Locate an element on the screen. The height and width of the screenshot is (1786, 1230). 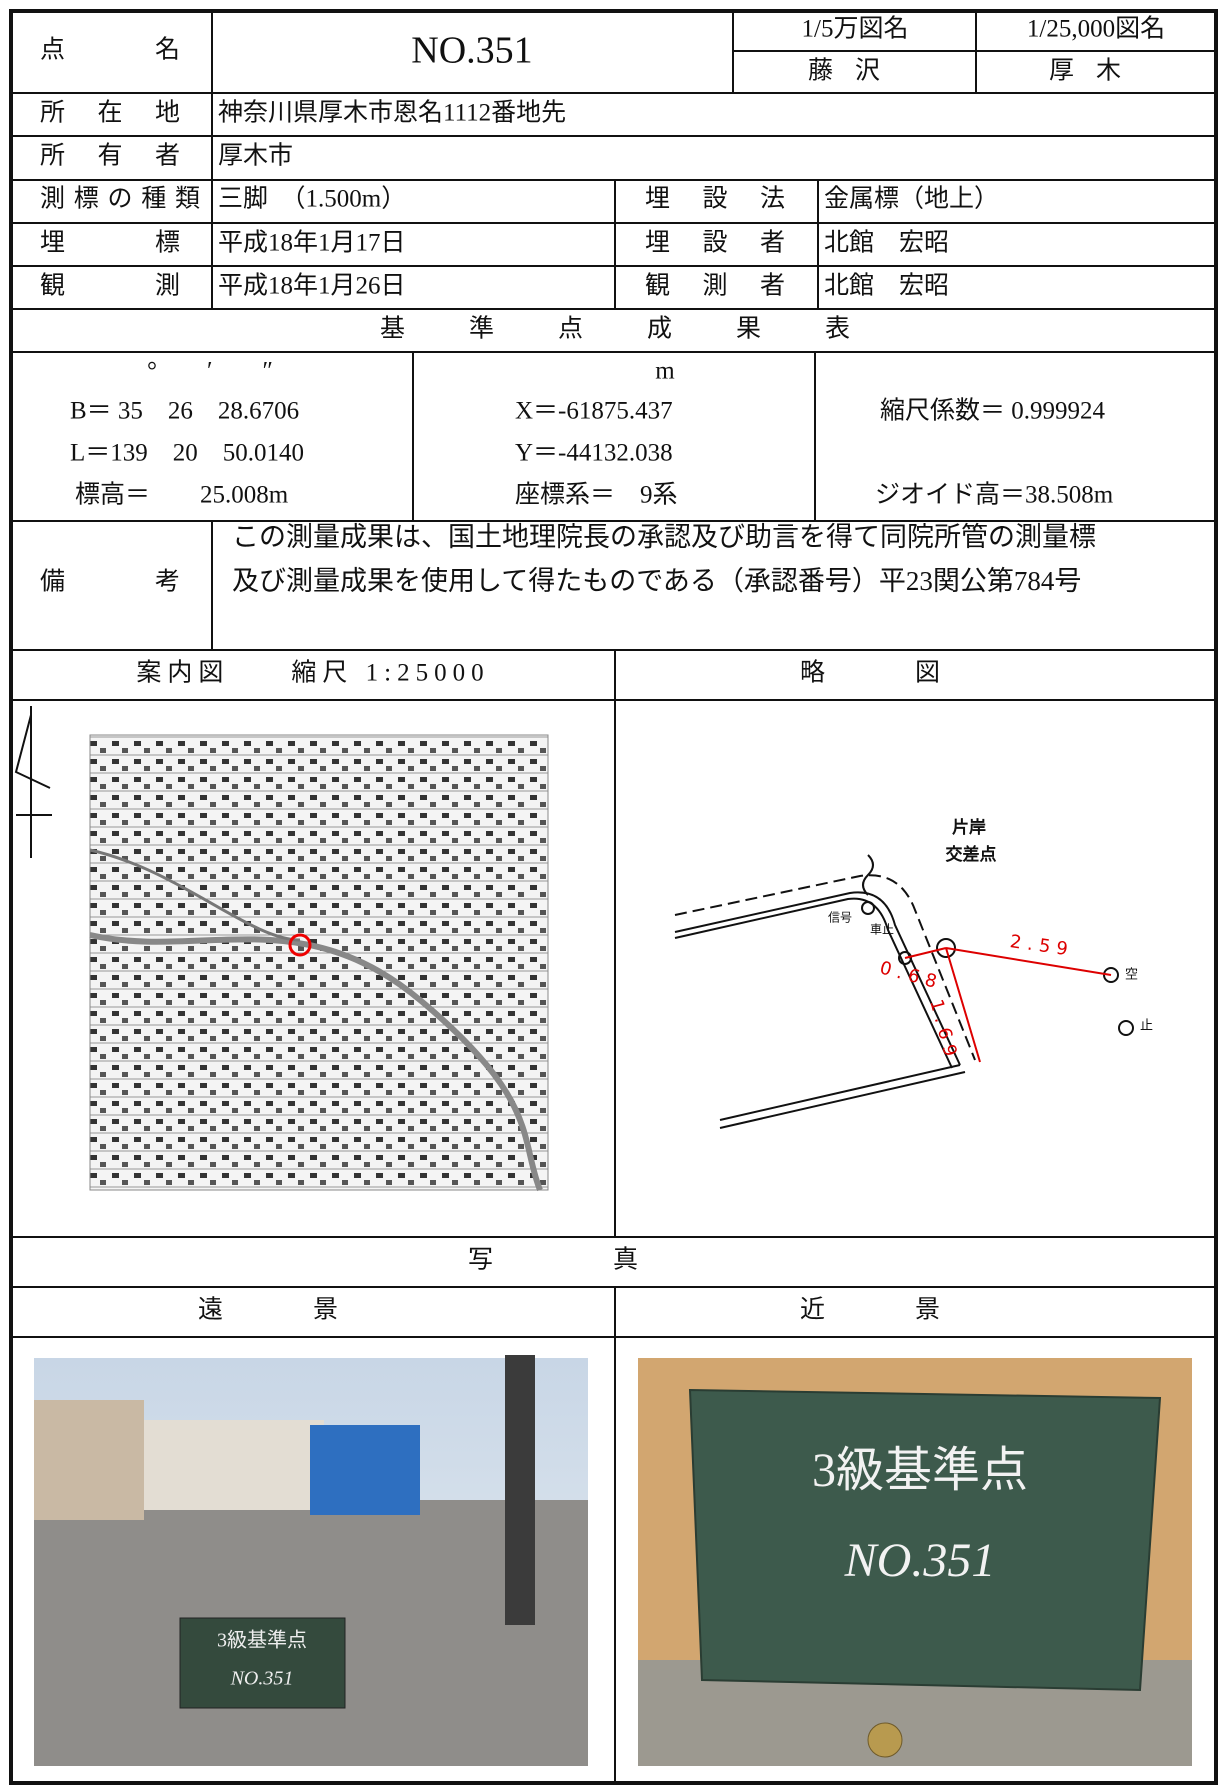
remark-line: 及び測量成果を使用して得たものである（承認番号）平23関公第784号 is located at coordinates (656, 581).